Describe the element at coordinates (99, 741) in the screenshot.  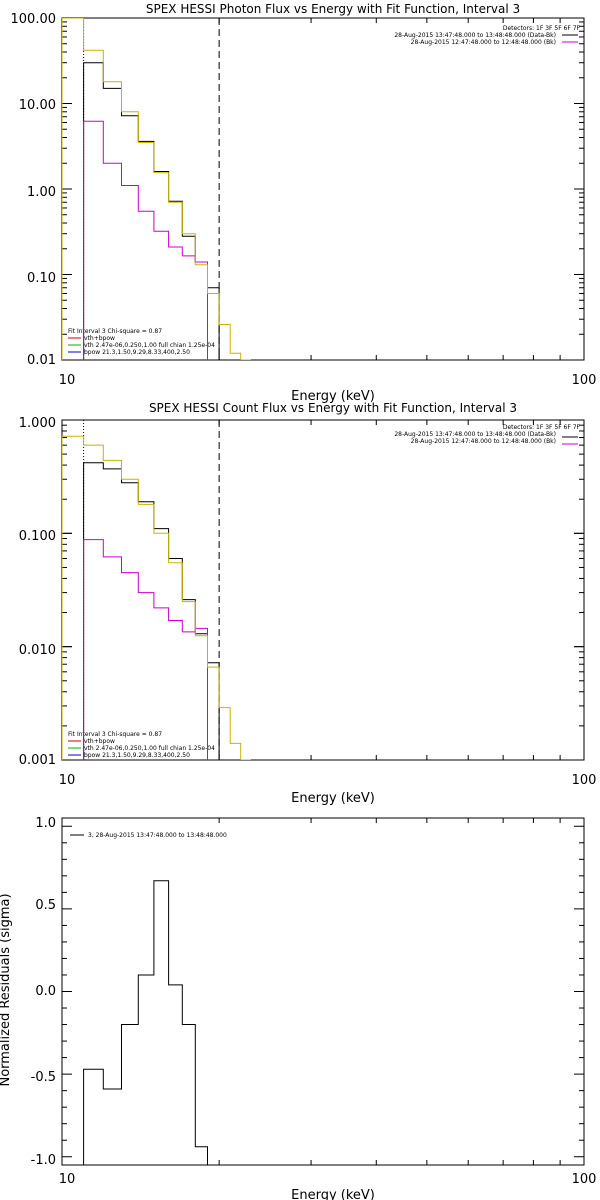
I see `count-flux-fit-line-label: vth+bpow` at that location.